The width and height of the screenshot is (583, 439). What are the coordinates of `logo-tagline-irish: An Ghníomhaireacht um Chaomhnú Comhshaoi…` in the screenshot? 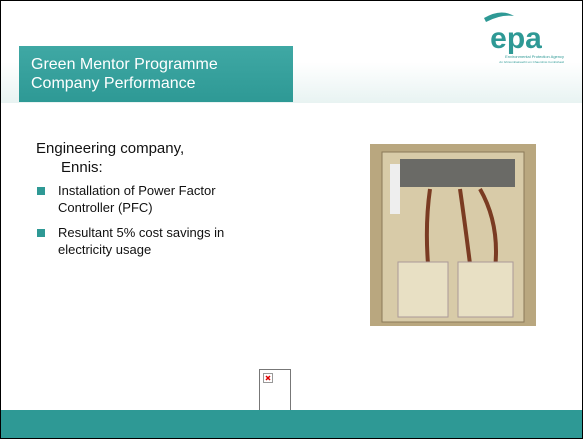 It's located at (531, 62).